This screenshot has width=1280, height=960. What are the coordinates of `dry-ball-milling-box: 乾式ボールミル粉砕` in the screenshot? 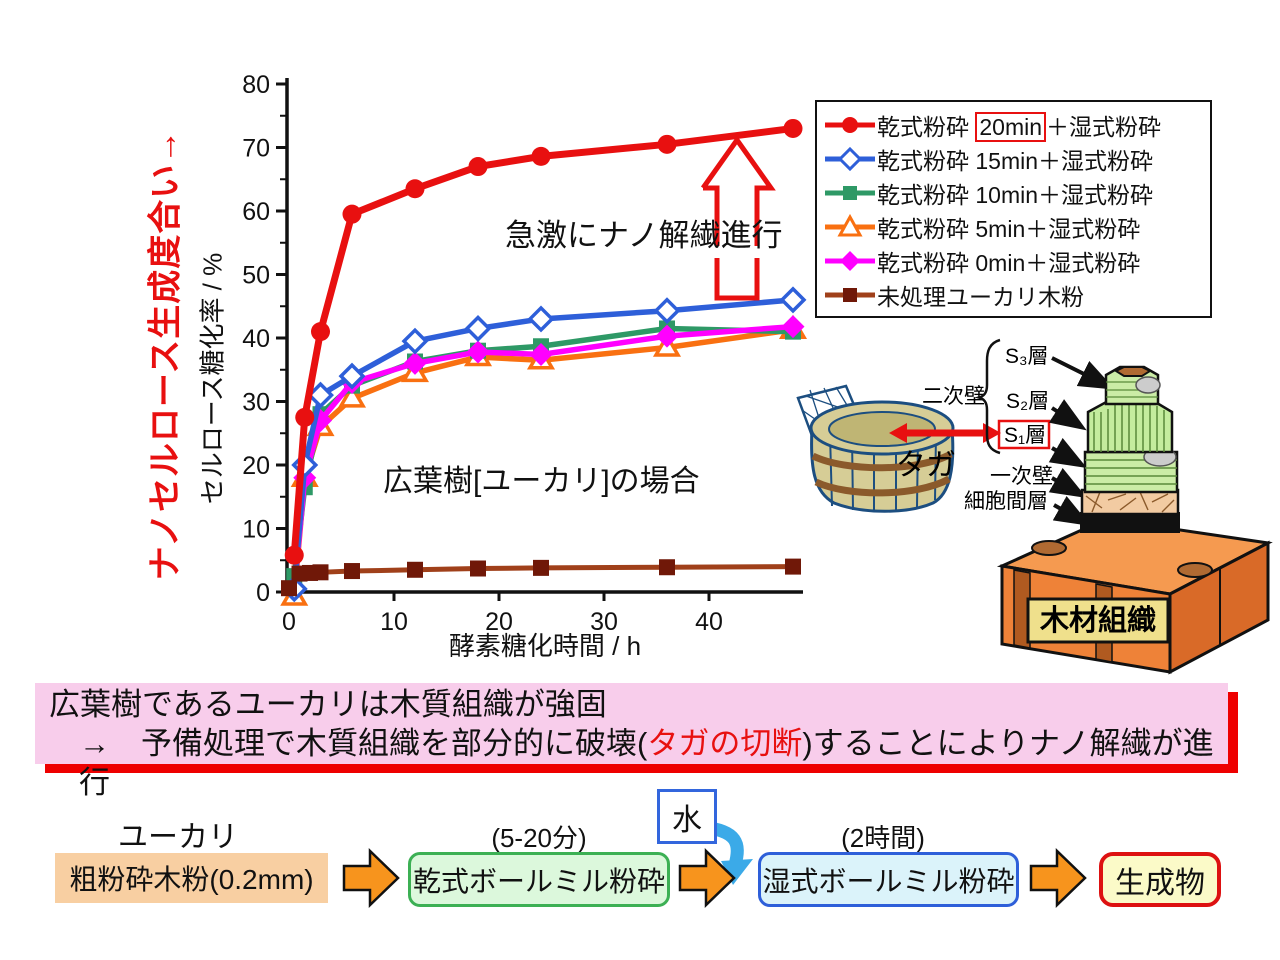 It's located at (539, 879).